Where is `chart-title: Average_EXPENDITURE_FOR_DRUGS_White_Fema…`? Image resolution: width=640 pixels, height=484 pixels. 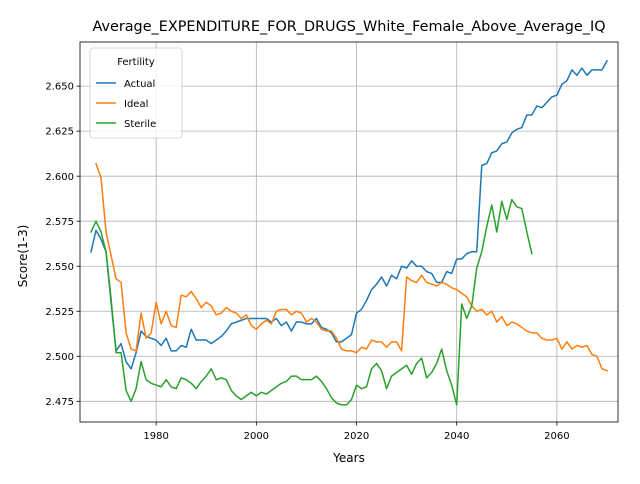 chart-title: Average_EXPENDITURE_FOR_DRUGS_White_Fema… is located at coordinates (348, 27).